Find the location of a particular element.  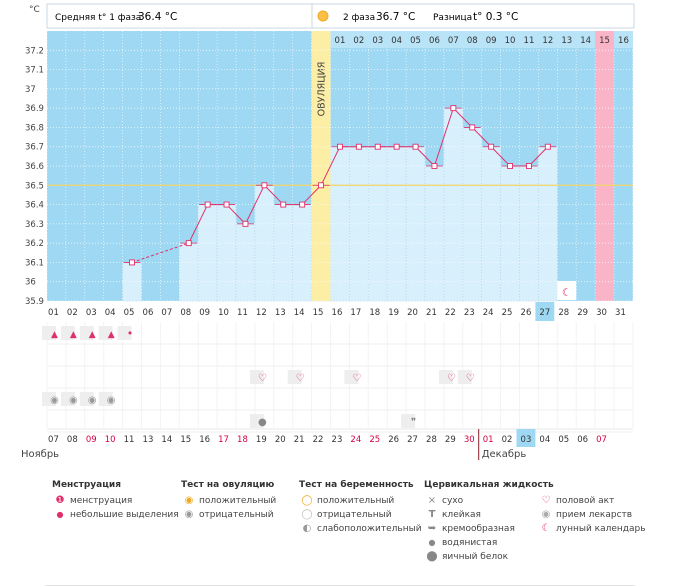

cycle-day-label: 02 is located at coordinates (72, 313).